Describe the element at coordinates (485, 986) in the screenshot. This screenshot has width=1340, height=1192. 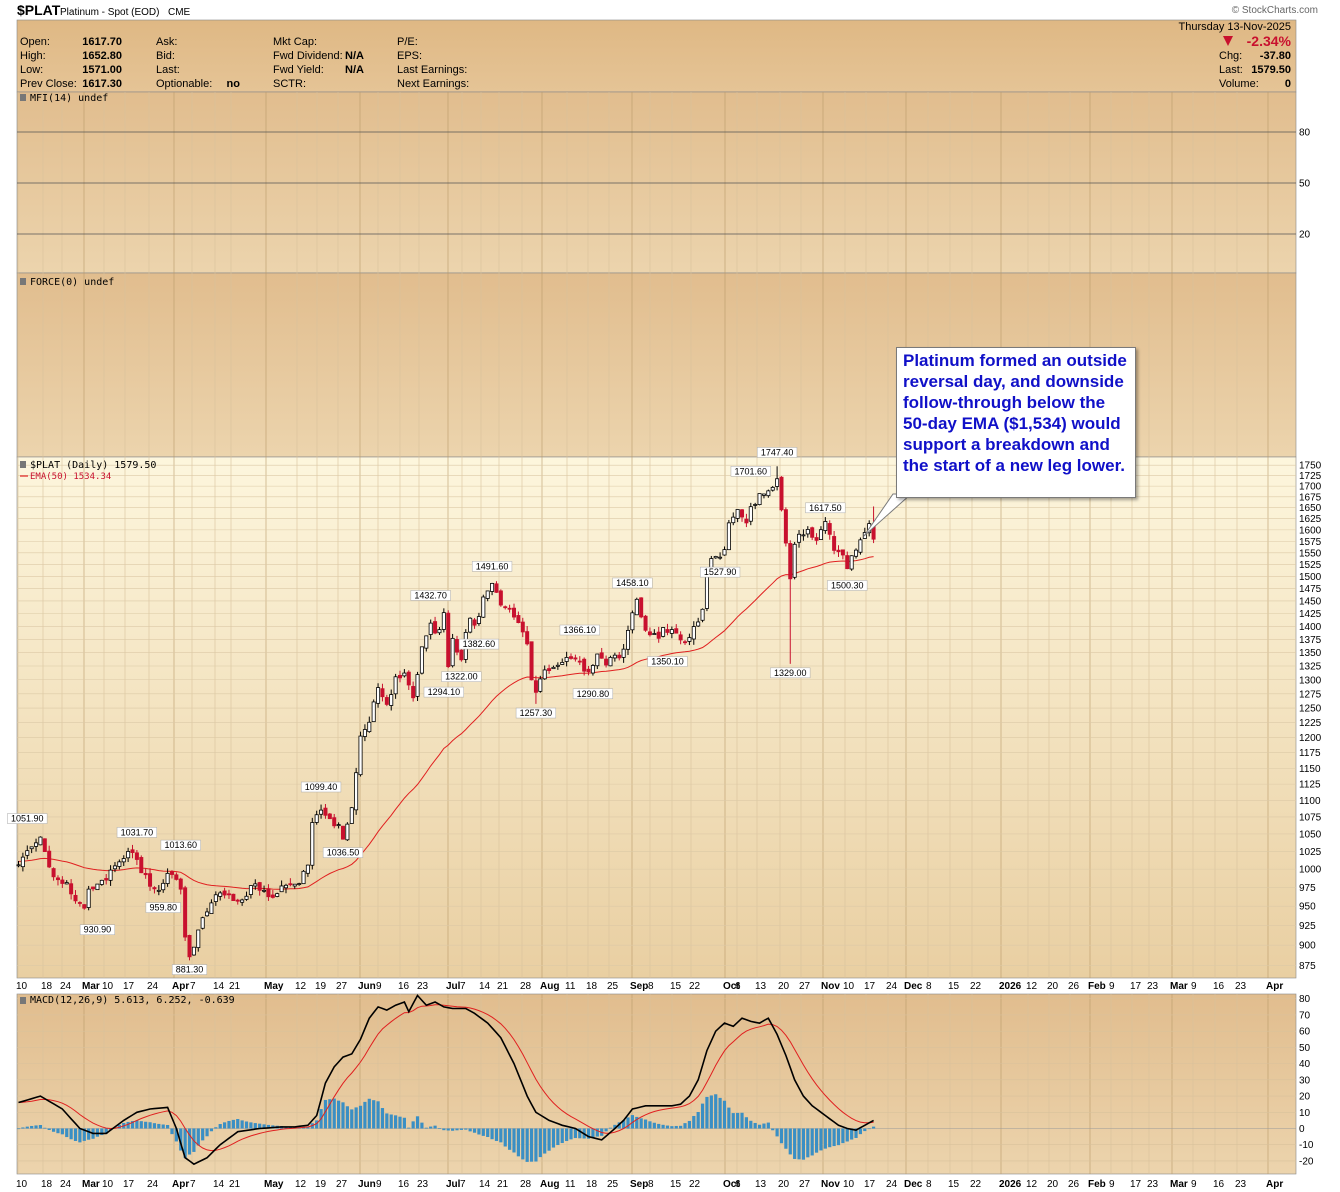
I see `date-label: 14` at that location.